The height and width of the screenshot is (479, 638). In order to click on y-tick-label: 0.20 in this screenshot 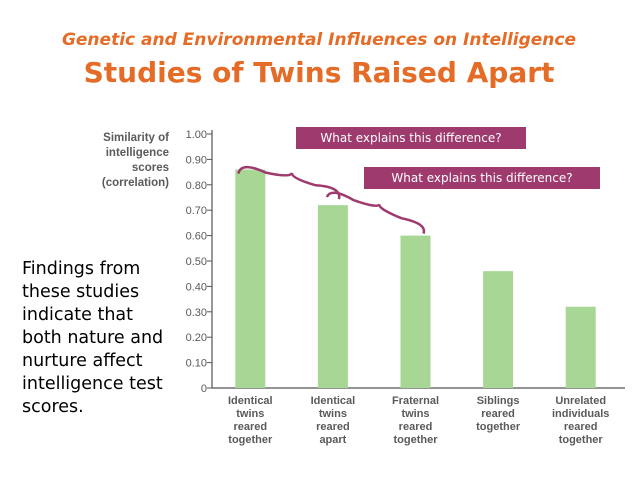, I will do `click(196, 338)`.